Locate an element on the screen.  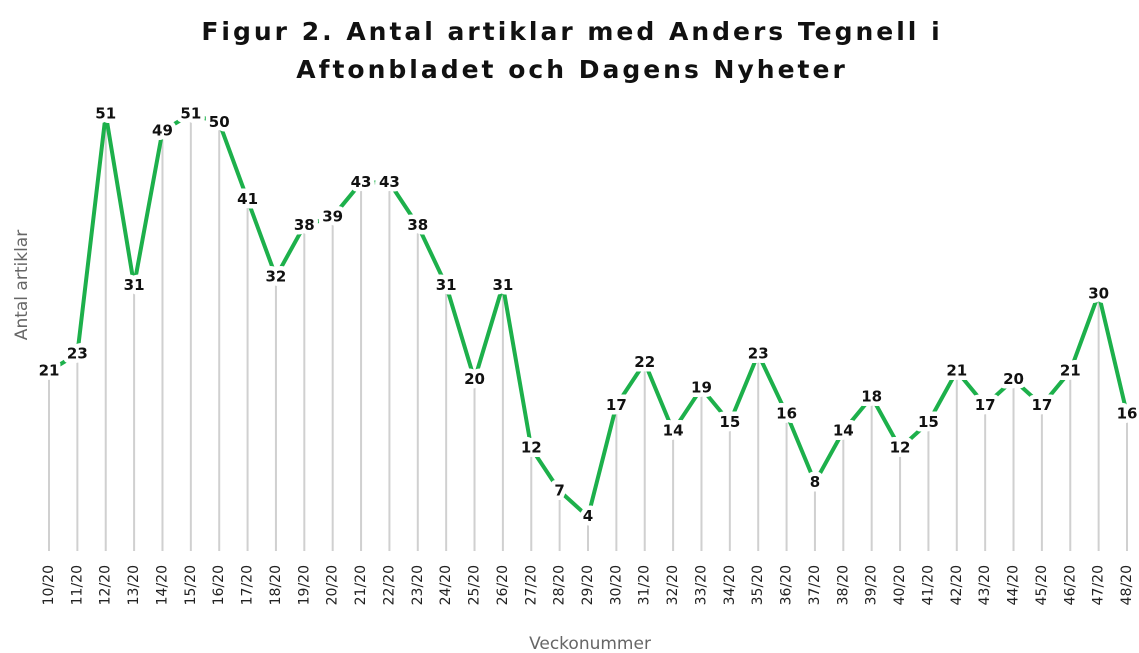
x-tick-label: 40/20 is located at coordinates (900, 585).